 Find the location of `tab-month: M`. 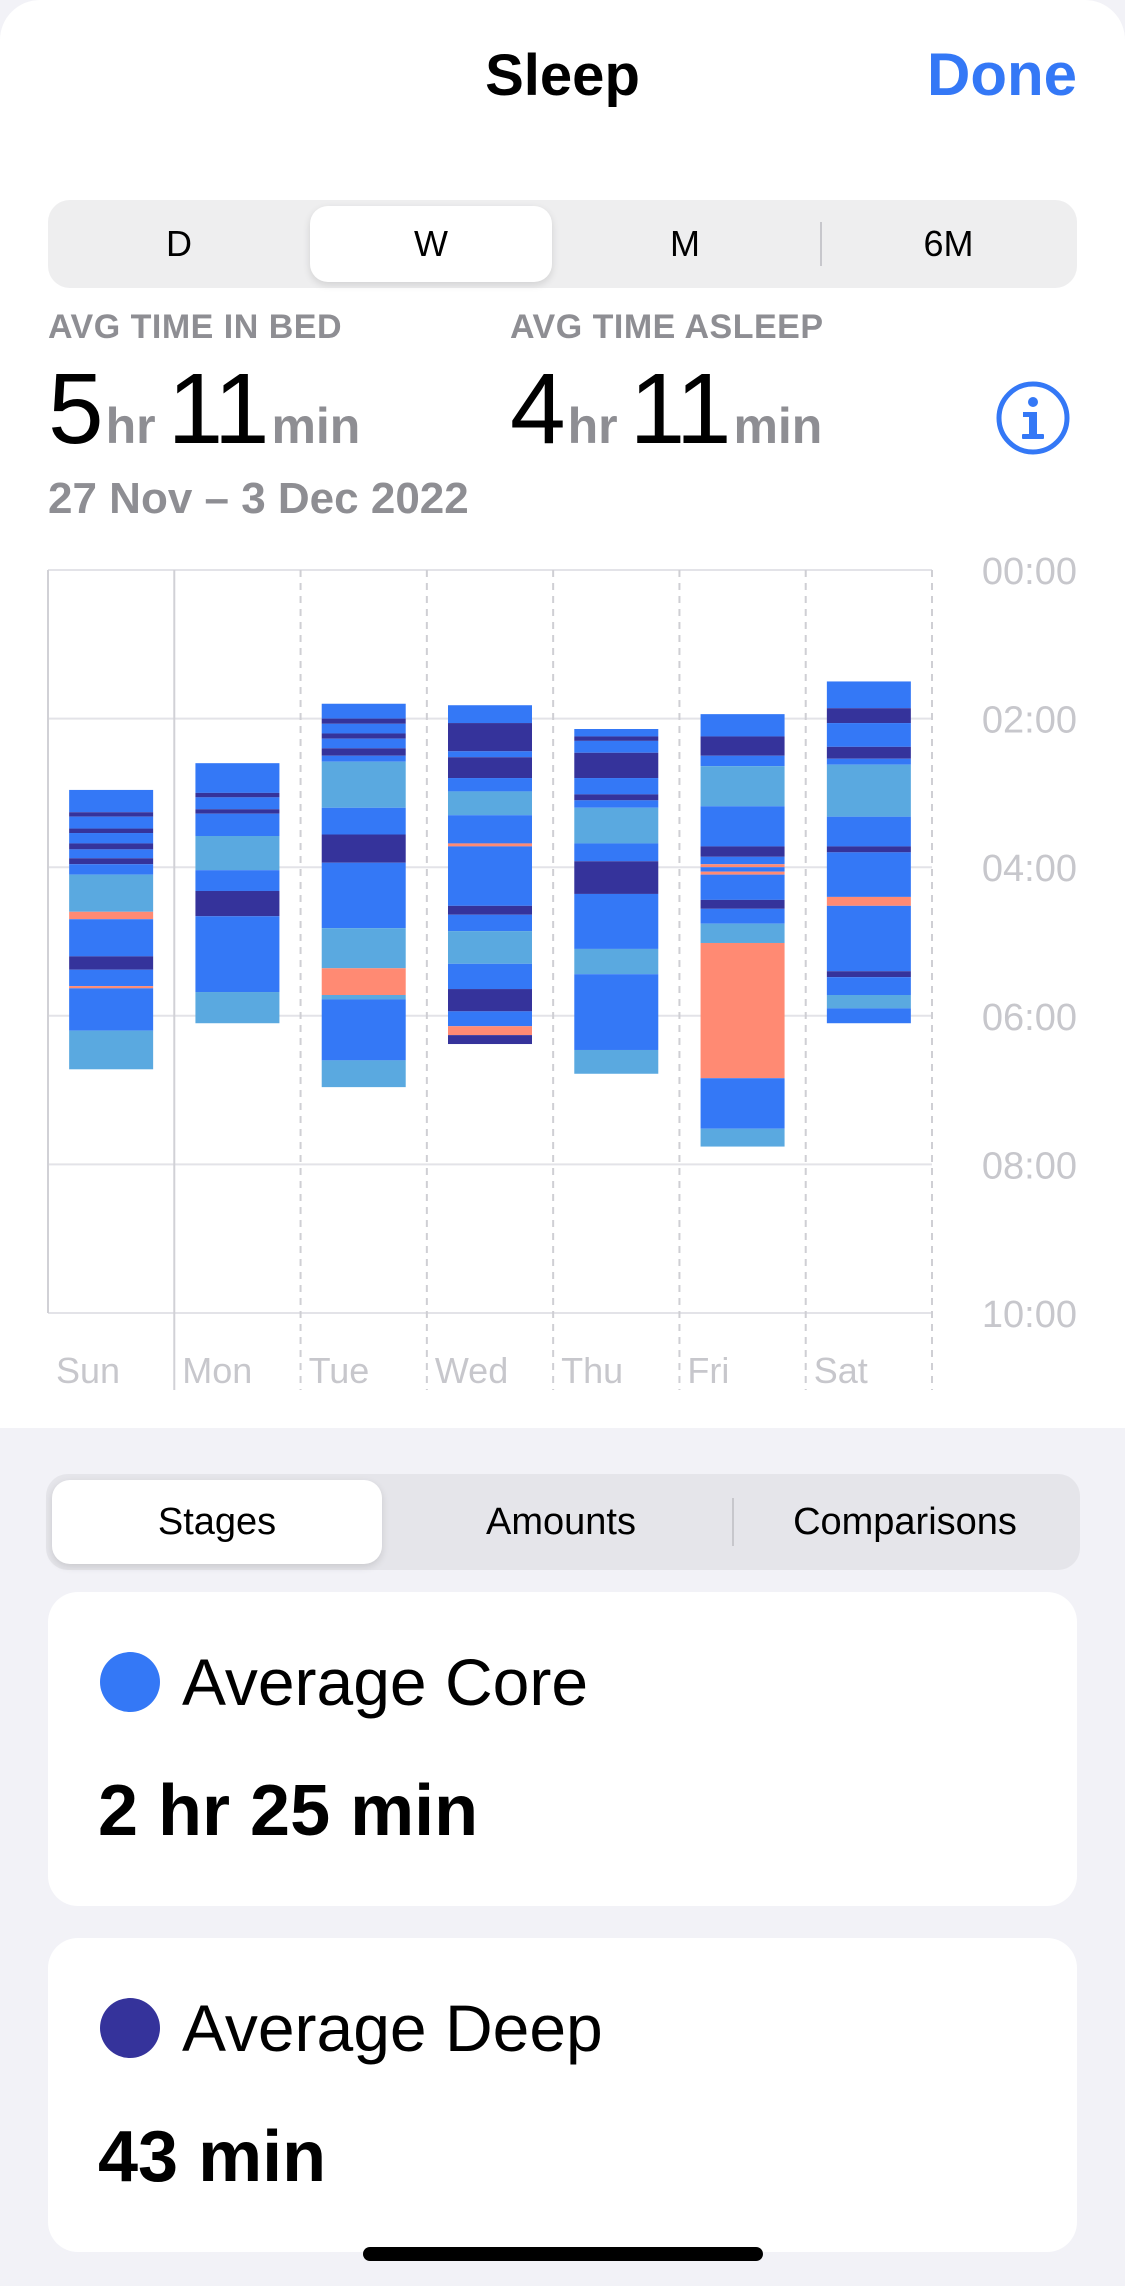

tab-month: M is located at coordinates (685, 243).